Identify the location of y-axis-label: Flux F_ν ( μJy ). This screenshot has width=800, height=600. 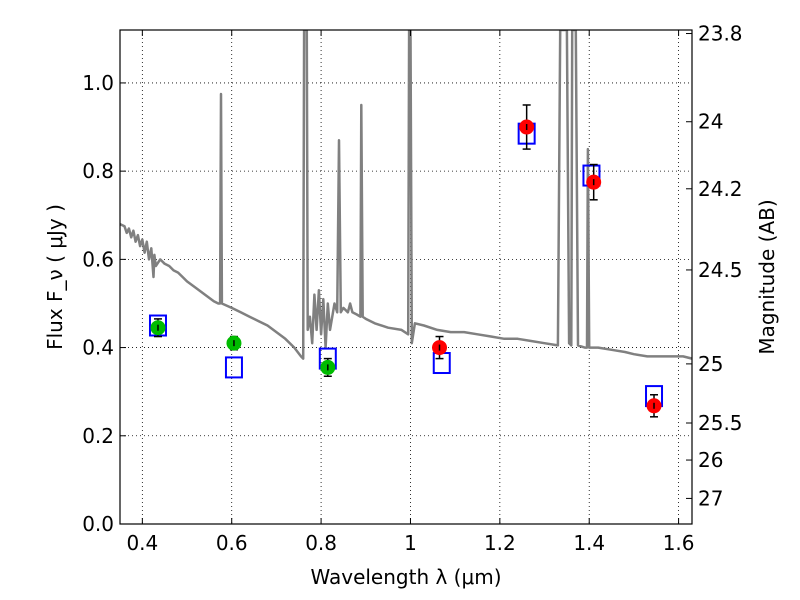
(55, 277).